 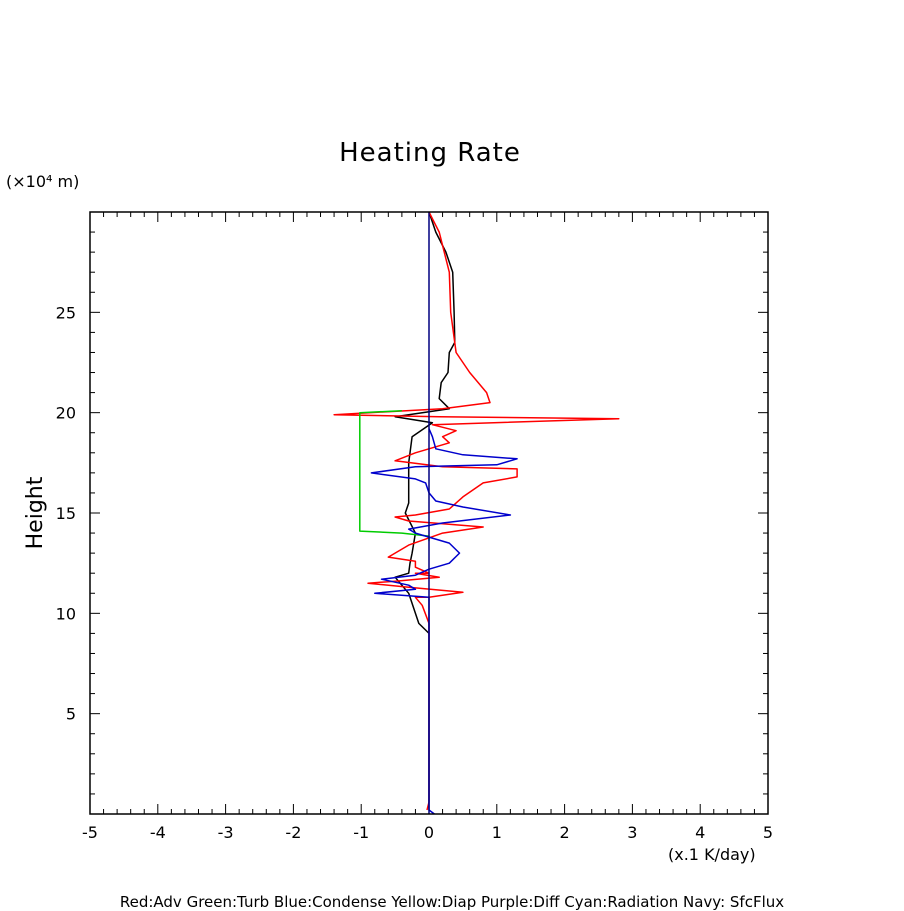 What do you see at coordinates (361, 832) in the screenshot?
I see `x-tick-label: -1` at bounding box center [361, 832].